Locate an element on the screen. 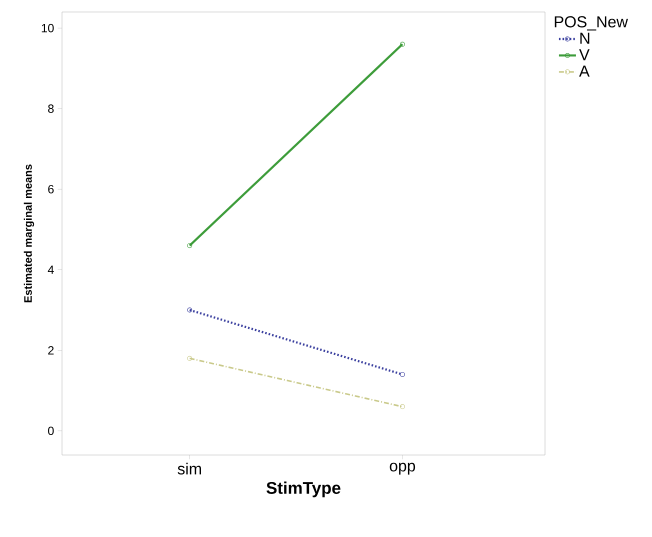 The image size is (652, 537). legend-label: N is located at coordinates (585, 38).